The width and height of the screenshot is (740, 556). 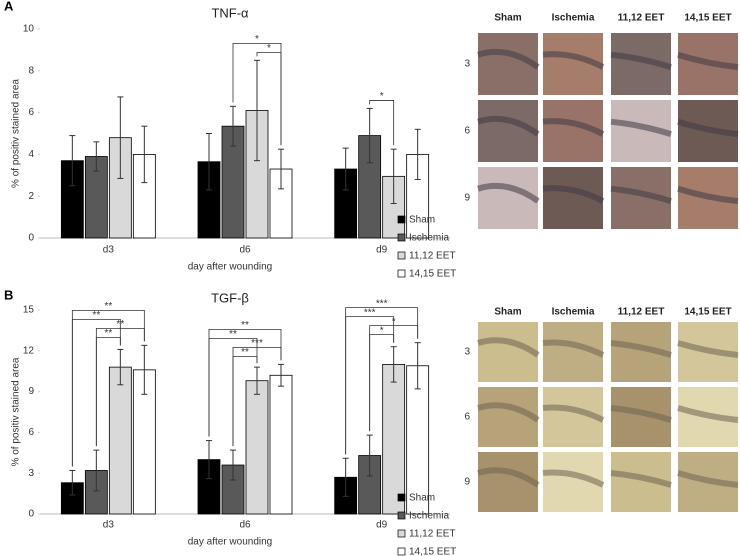 I want to click on x-tick-label: d6, so click(x=245, y=250).